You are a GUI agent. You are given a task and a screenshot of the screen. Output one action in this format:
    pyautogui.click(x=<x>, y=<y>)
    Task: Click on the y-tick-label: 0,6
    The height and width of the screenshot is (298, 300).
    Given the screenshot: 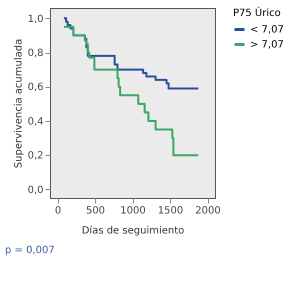 What is the action you would take?
    pyautogui.click(x=36, y=88)
    